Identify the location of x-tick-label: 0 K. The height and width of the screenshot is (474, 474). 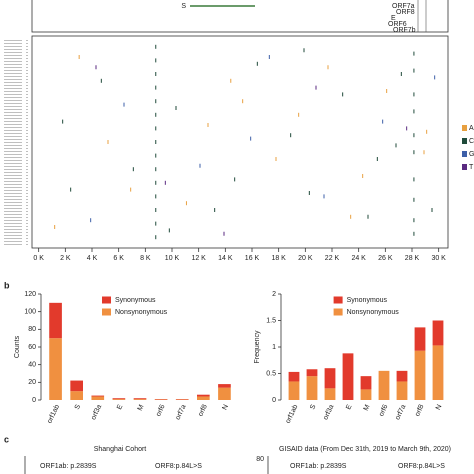
(38, 258).